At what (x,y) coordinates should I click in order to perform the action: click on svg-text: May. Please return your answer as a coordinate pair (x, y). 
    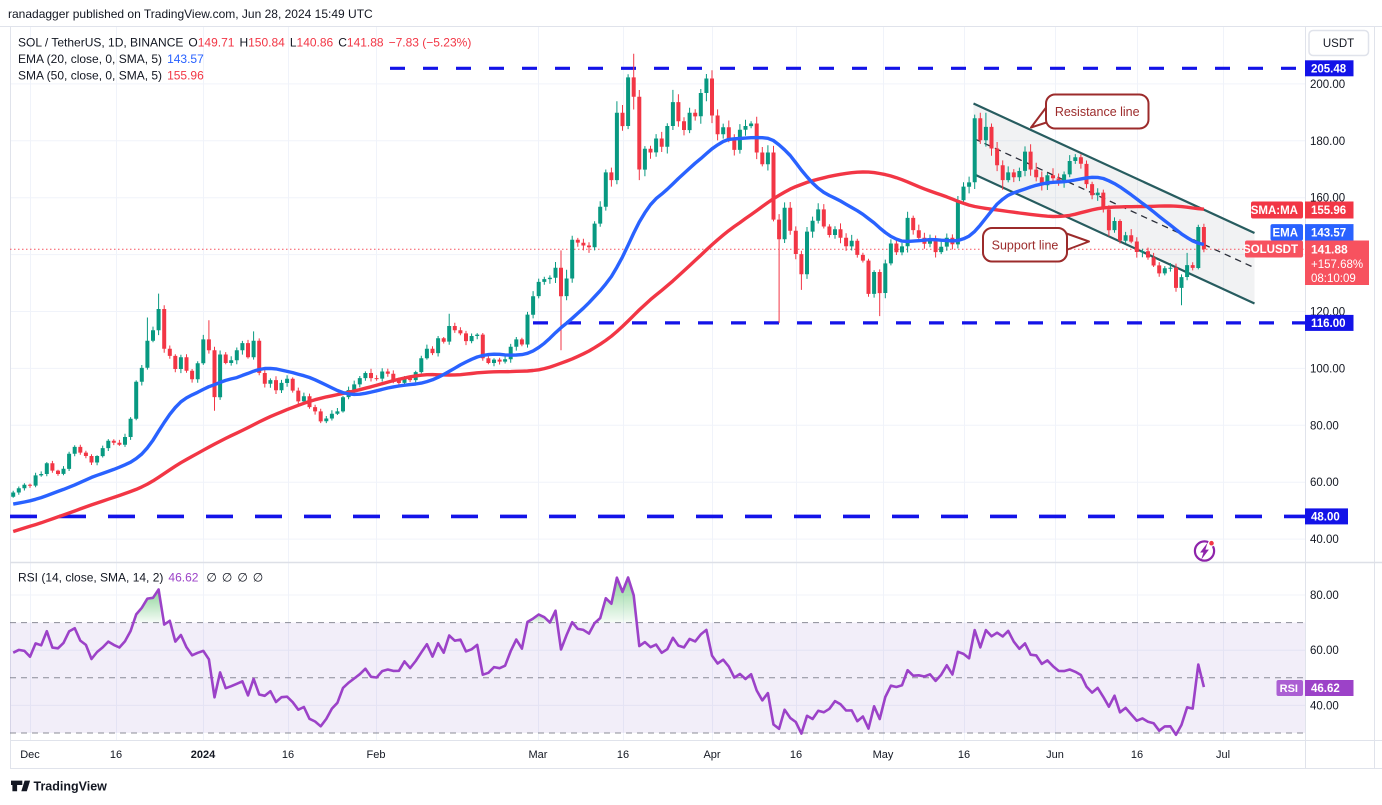
    Looking at the image, I should click on (883, 755).